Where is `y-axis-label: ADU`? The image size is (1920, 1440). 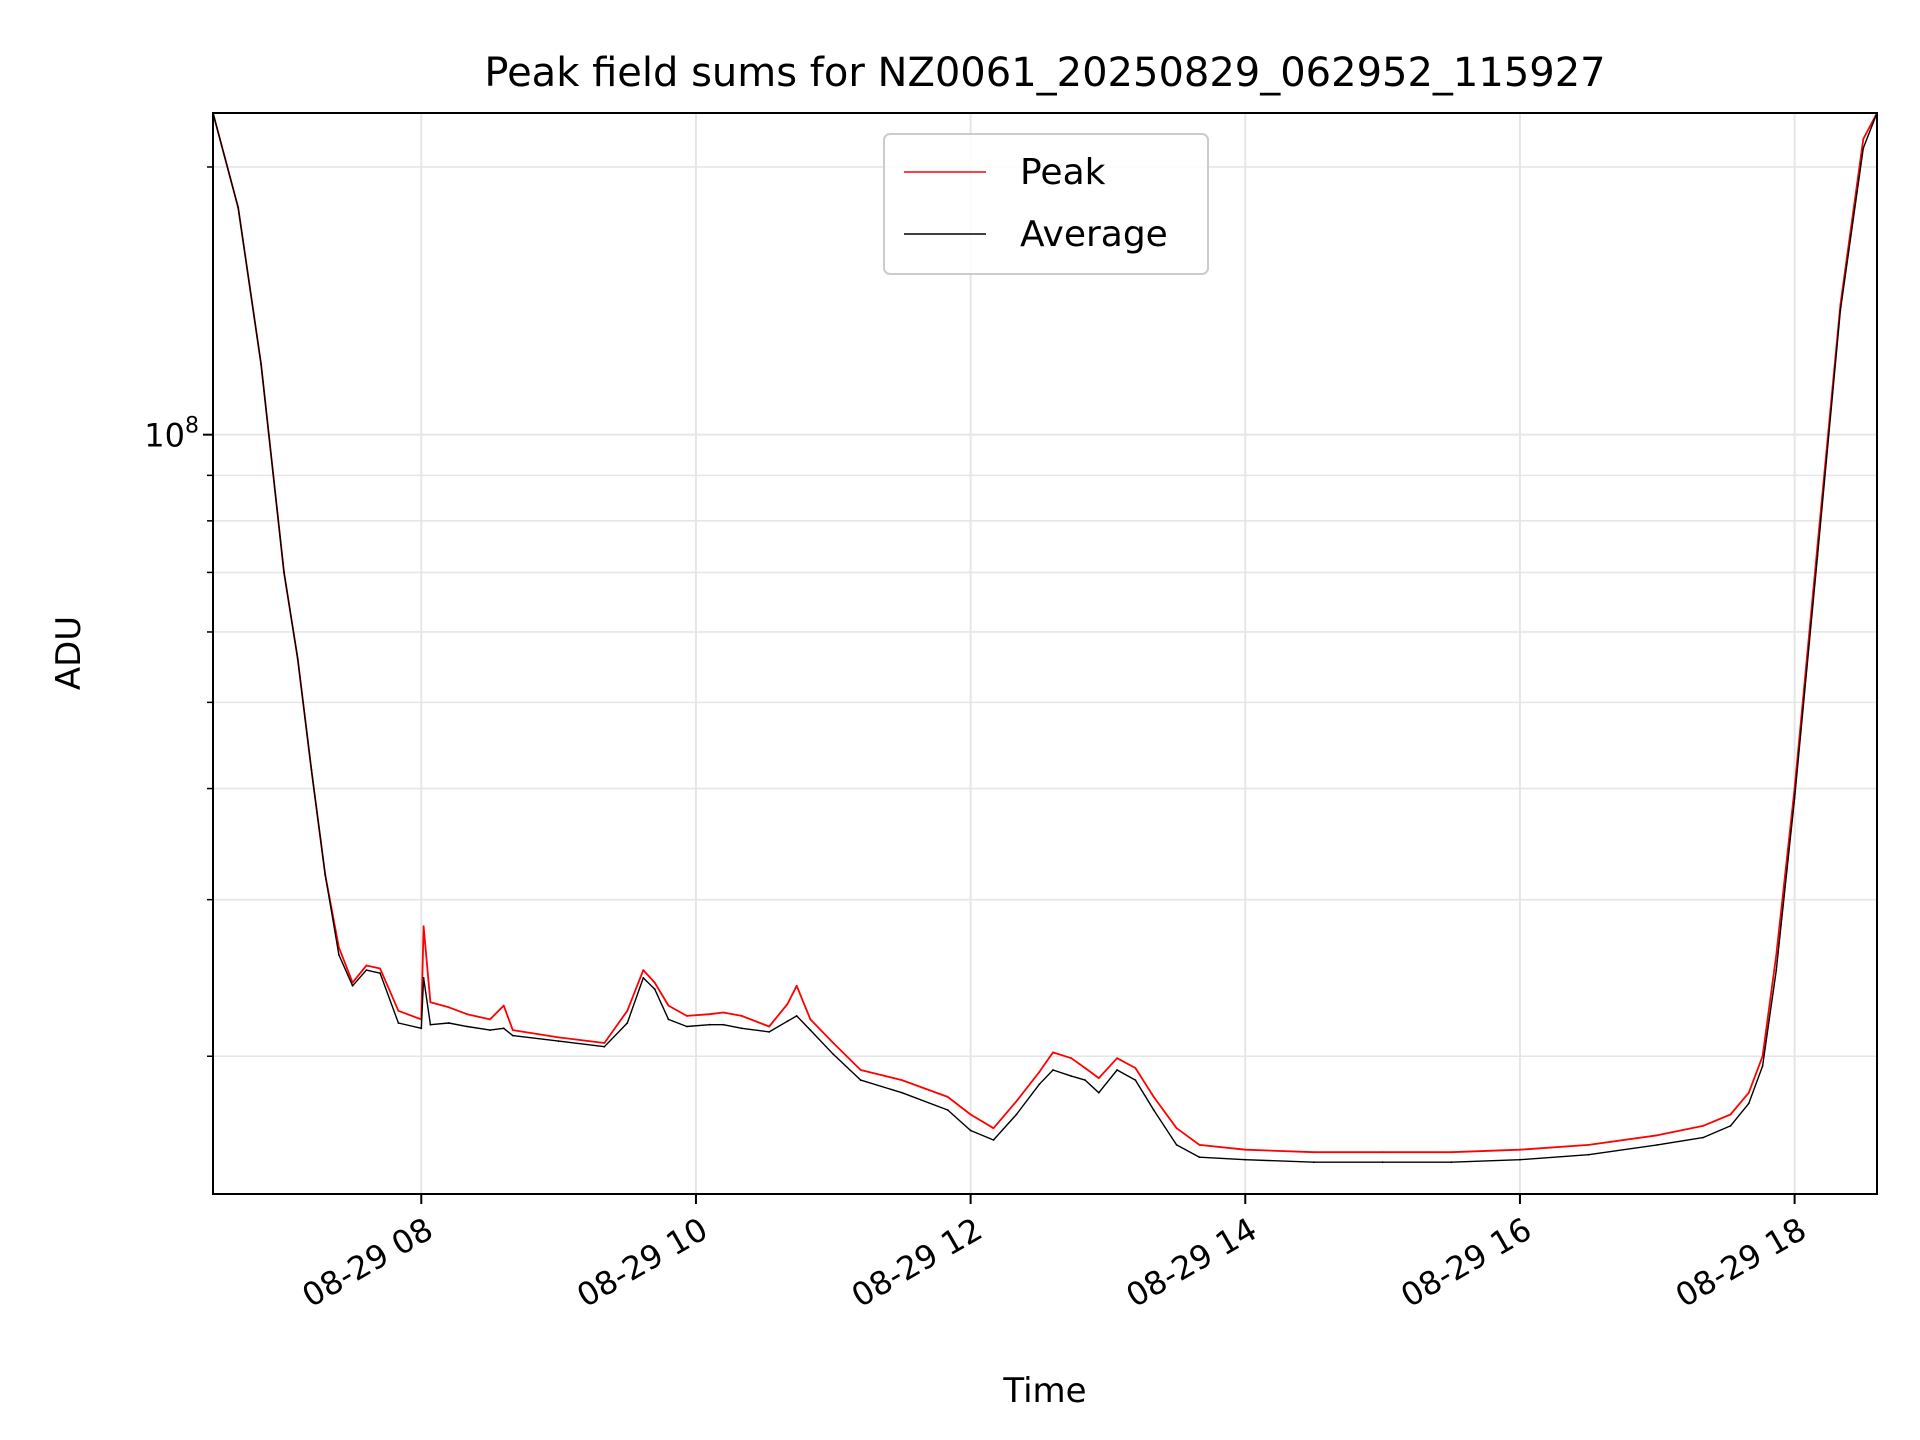
y-axis-label: ADU is located at coordinates (69, 653).